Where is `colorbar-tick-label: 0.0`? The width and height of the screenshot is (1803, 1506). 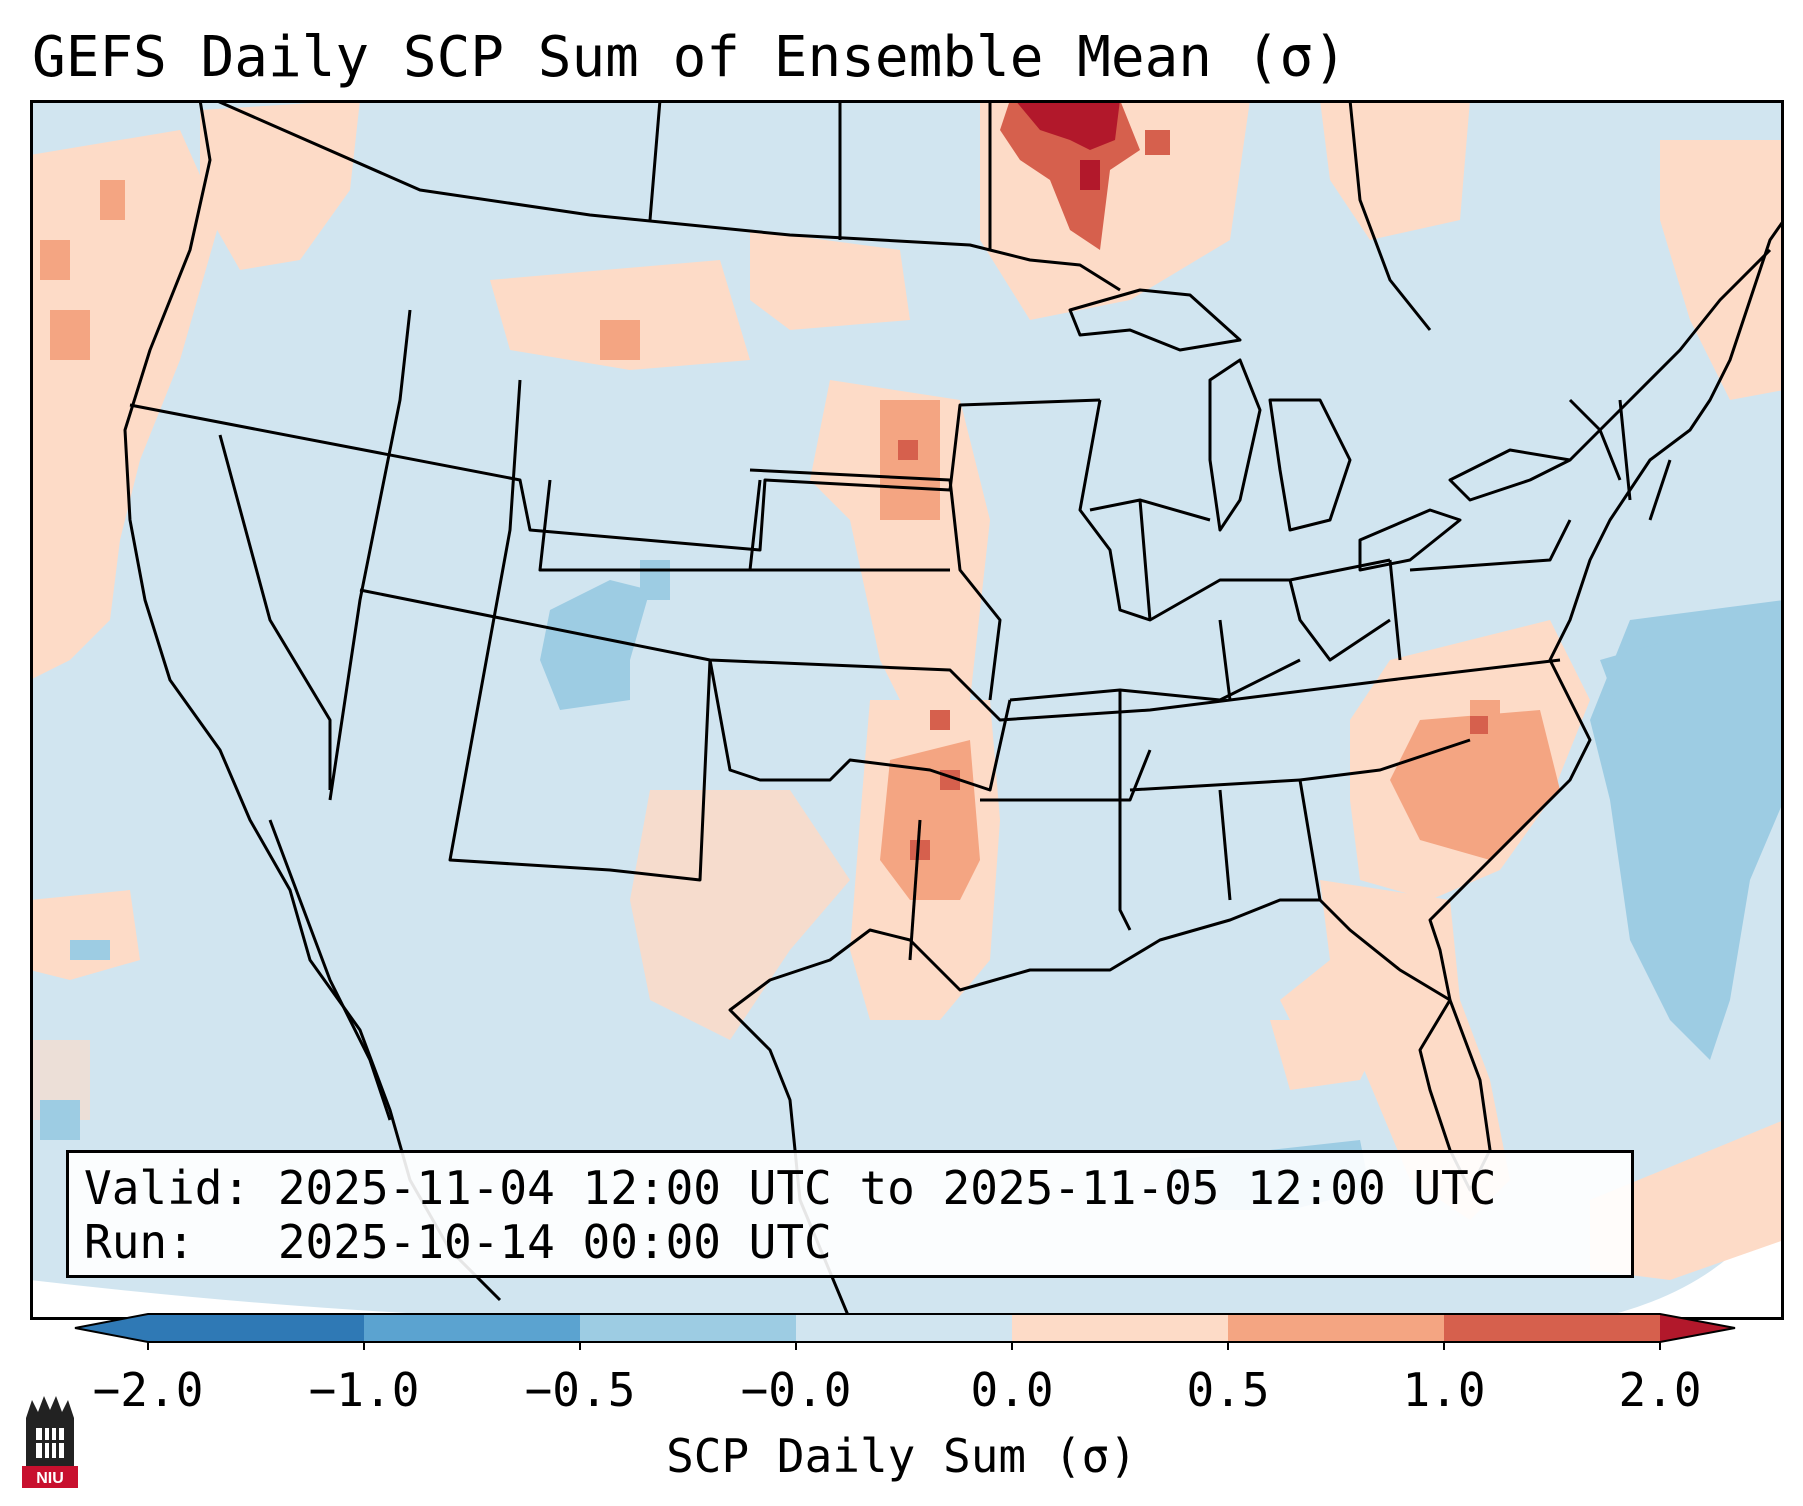
colorbar-tick-label: 0.0 is located at coordinates (1012, 1390).